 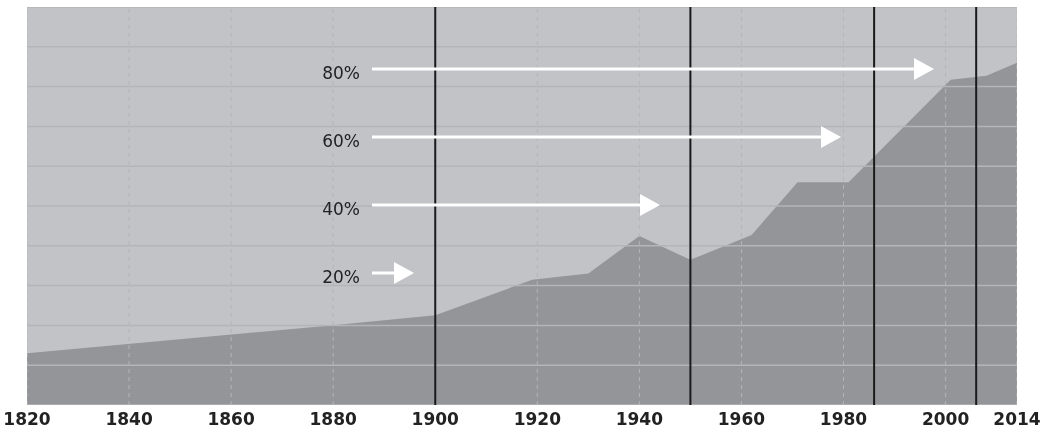 What do you see at coordinates (435, 419) in the screenshot?
I see `x-tick-label: 1900` at bounding box center [435, 419].